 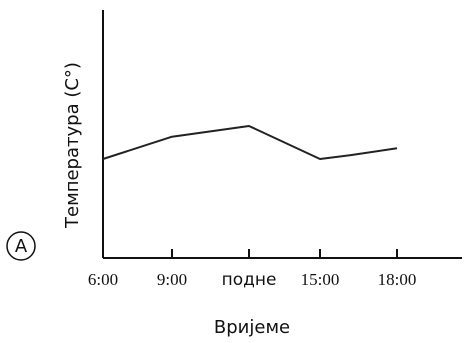 I want to click on y-axis: Температура (C°), so click(x=83, y=134).